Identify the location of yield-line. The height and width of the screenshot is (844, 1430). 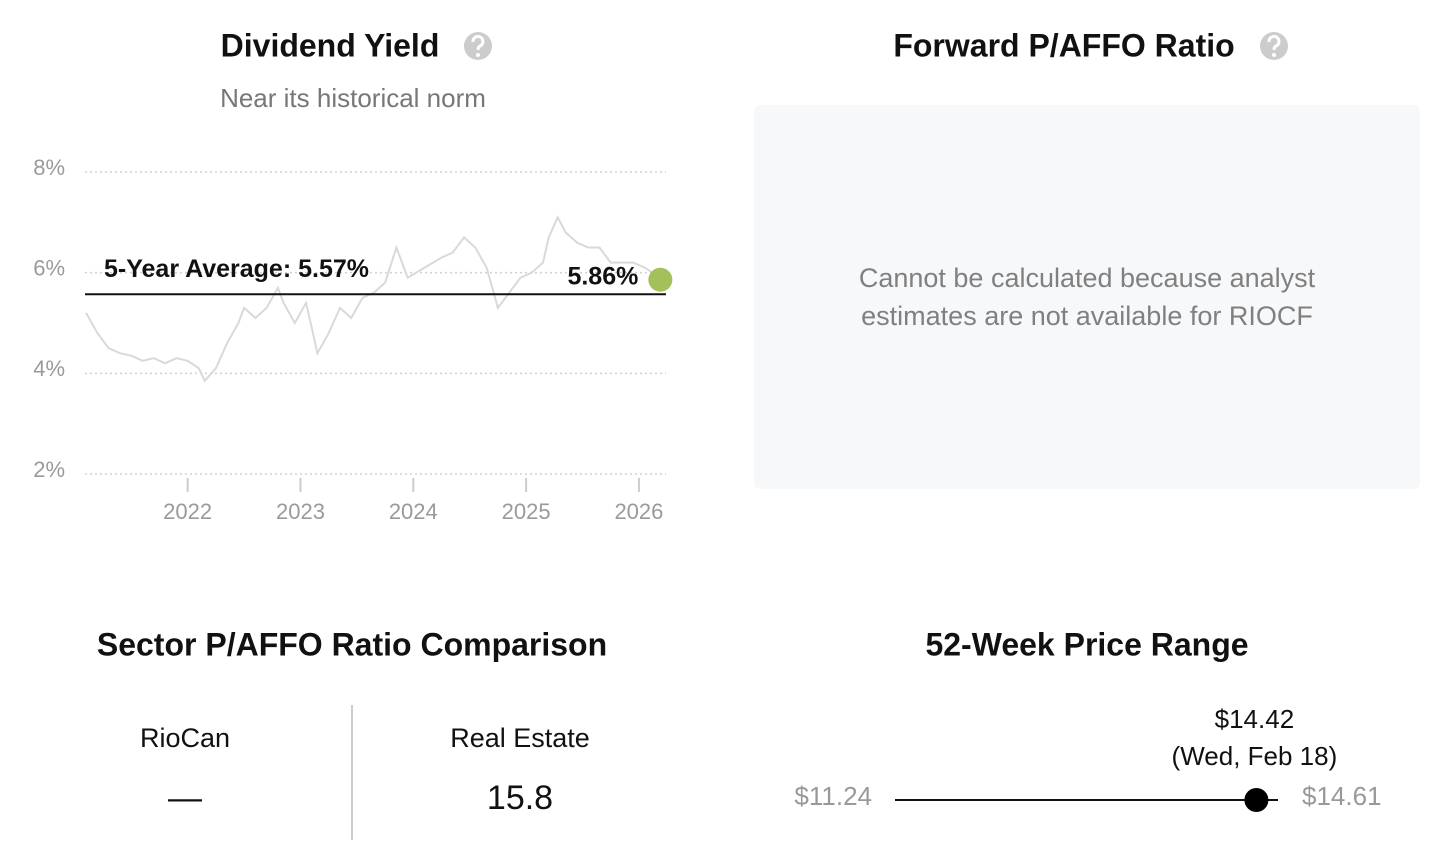
(369, 299).